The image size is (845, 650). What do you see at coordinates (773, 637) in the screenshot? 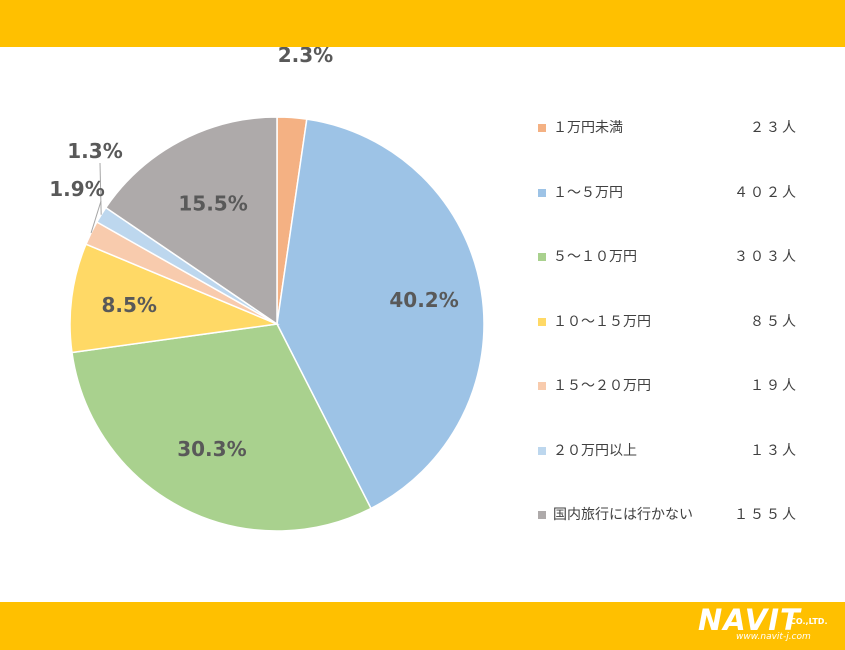
I see `logo-url-text: www.navit-j.com` at bounding box center [773, 637].